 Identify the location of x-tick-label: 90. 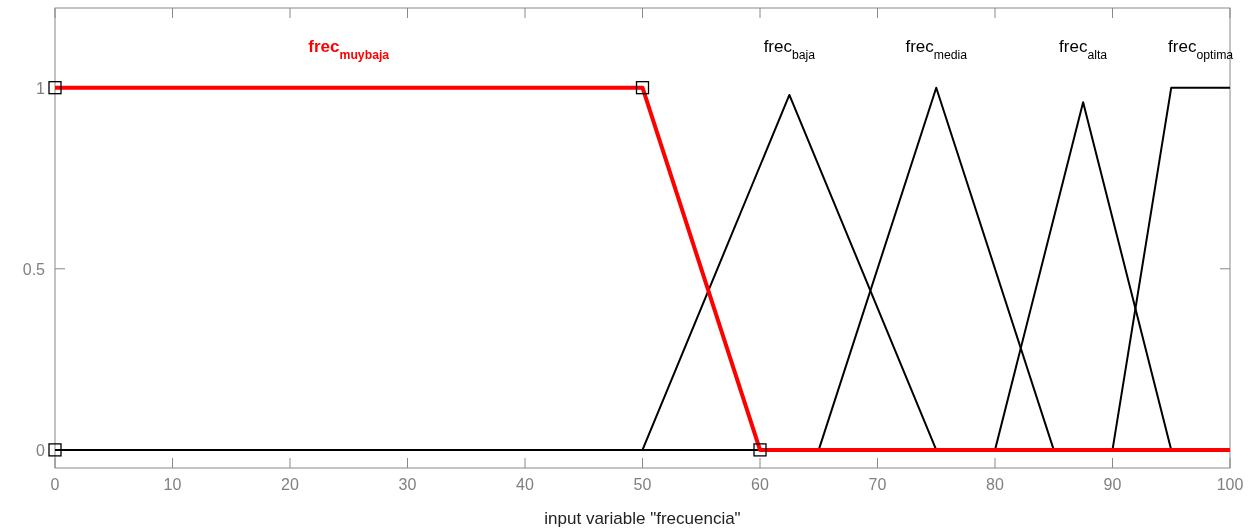
(1112, 484).